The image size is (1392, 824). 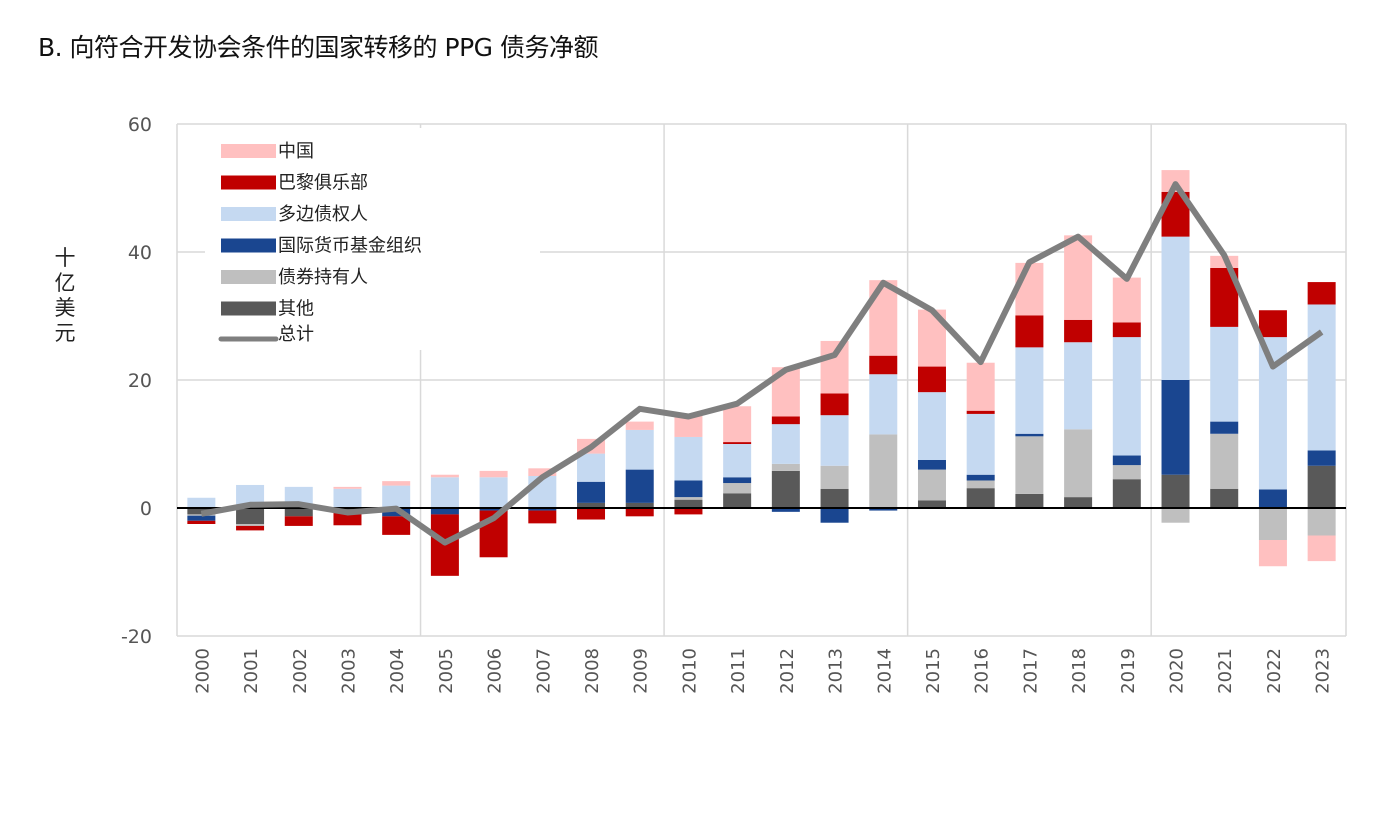 What do you see at coordinates (641, 671) in the screenshot?
I see `x-tick-label: 2009` at bounding box center [641, 671].